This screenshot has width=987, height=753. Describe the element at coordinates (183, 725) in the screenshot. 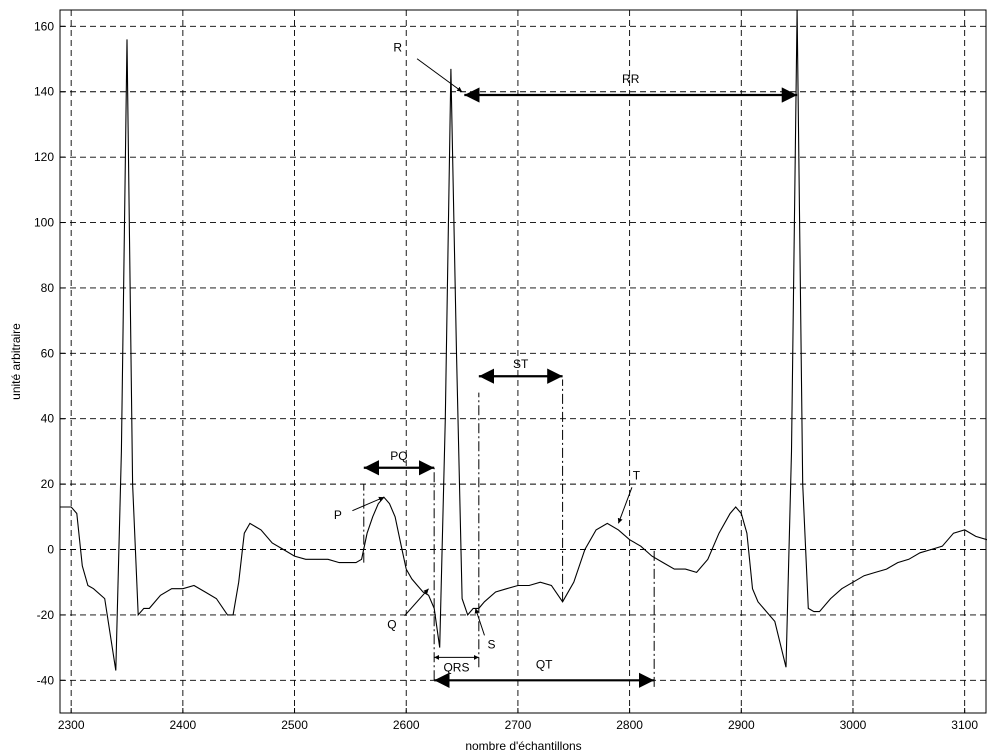

I see `x-tick-label: 2400` at that location.